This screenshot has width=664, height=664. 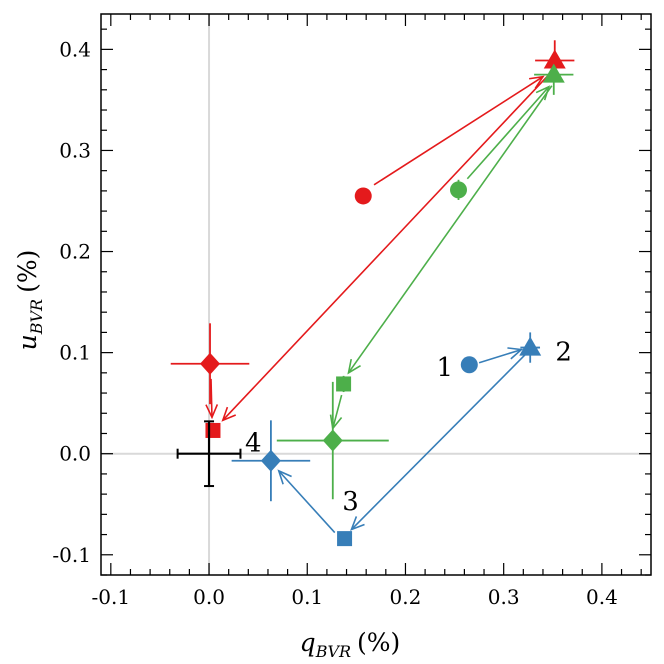 I want to click on y-tick-label: 0.2, so click(x=75, y=252).